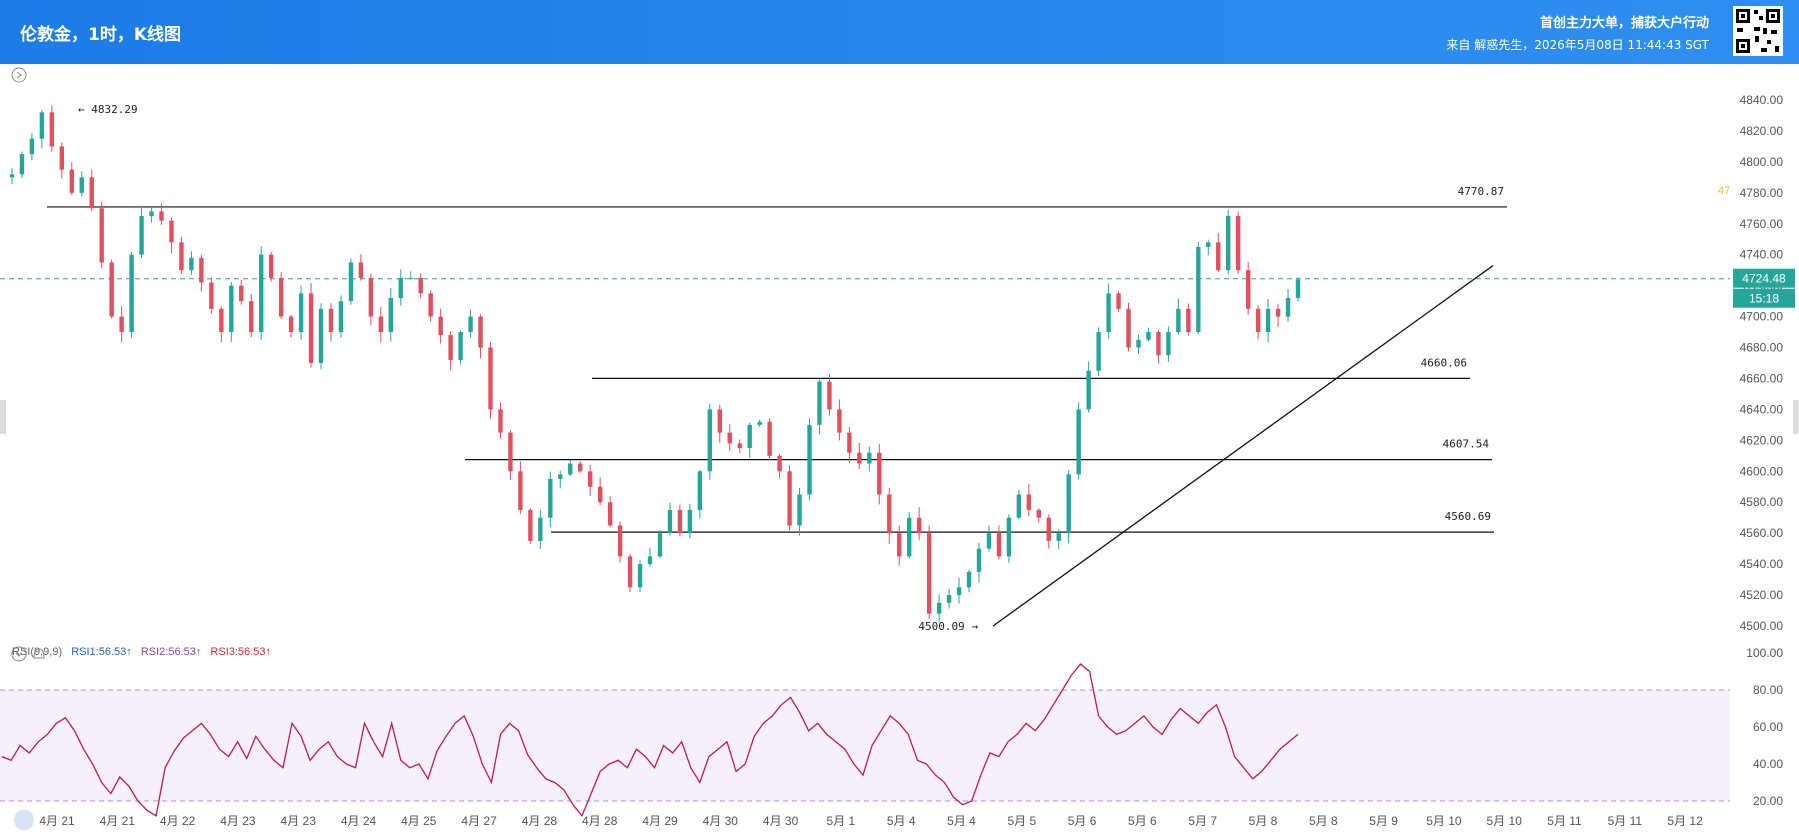 Image resolution: width=1799 pixels, height=835 pixels. What do you see at coordinates (419, 821) in the screenshot?
I see `time-axis-tick: 4月 25` at bounding box center [419, 821].